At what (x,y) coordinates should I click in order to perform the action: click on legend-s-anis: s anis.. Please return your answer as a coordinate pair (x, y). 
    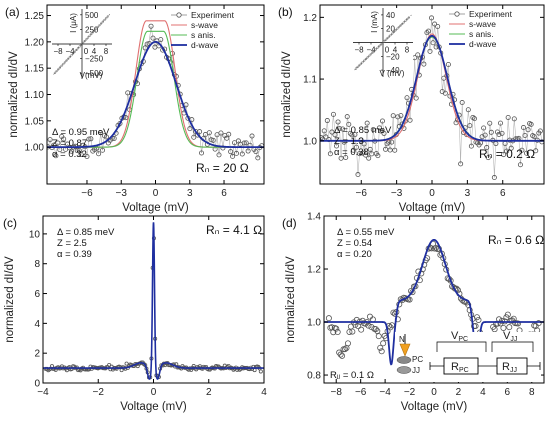
    Looking at the image, I should click on (203, 35).